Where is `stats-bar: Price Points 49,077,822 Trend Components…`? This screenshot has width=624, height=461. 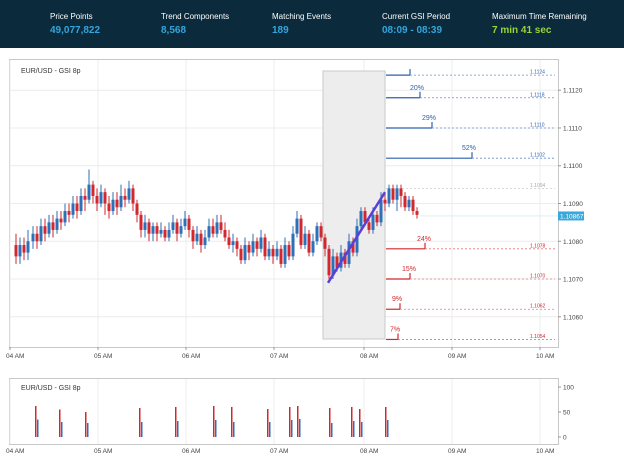 stats-bar: Price Points 49,077,822 Trend Components… is located at coordinates (312, 24).